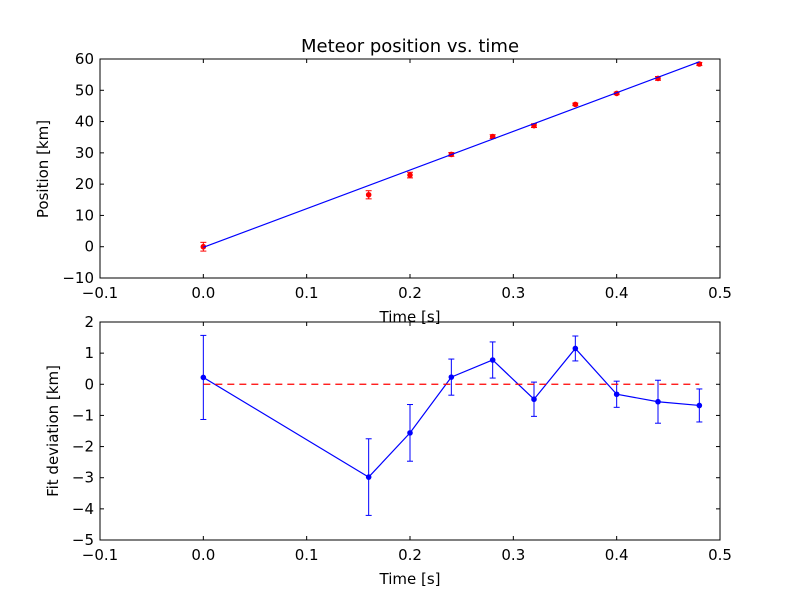  I want to click on deviation-plot-ytick-label: 0, so click(89, 384).